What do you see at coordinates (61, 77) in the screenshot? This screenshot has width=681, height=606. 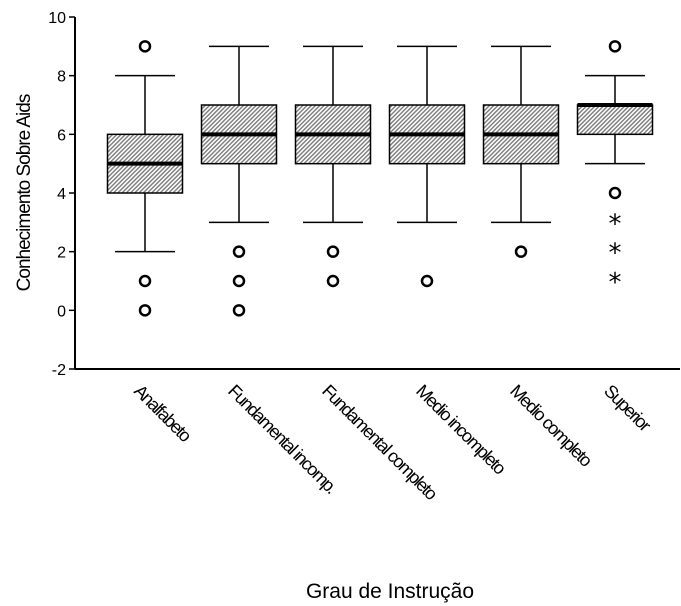 I see `y-tick-label: 8` at bounding box center [61, 77].